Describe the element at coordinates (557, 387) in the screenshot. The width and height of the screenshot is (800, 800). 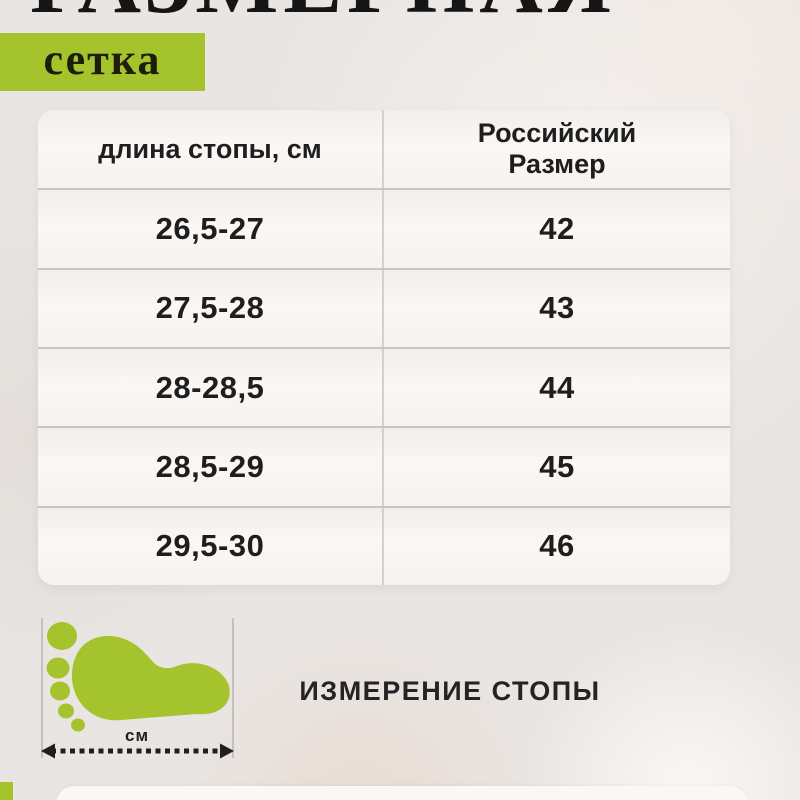
I see `russian-size-cell: 44` at that location.